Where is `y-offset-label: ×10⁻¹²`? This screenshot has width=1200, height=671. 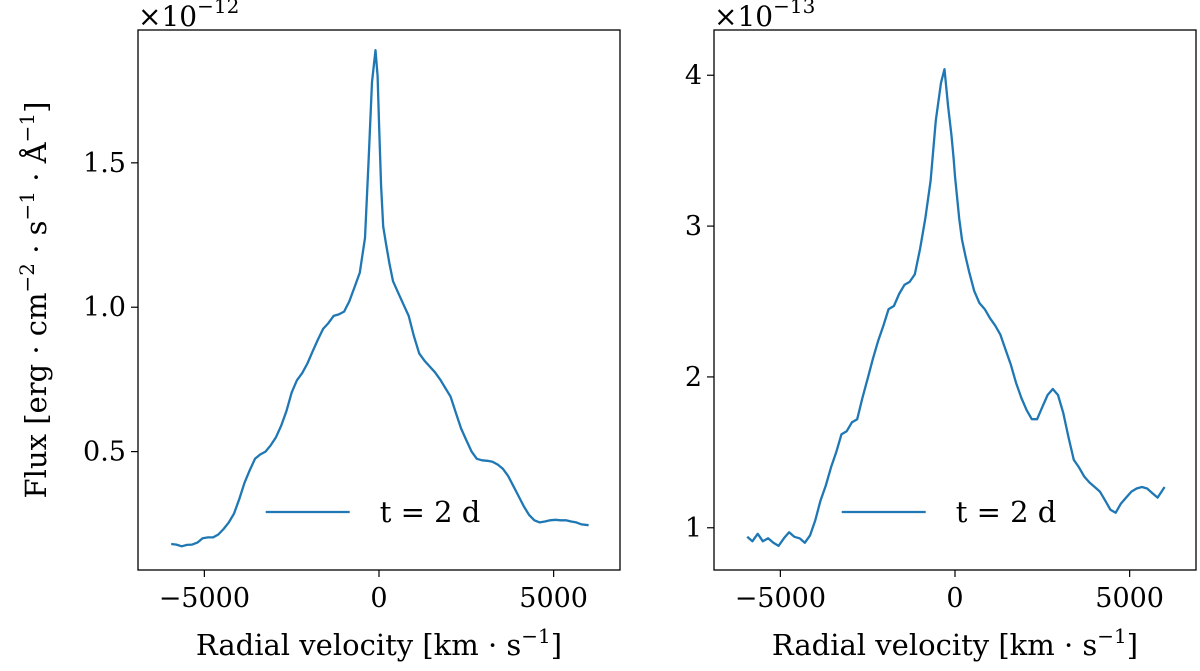
y-offset-label: ×10⁻¹² is located at coordinates (188, 16).